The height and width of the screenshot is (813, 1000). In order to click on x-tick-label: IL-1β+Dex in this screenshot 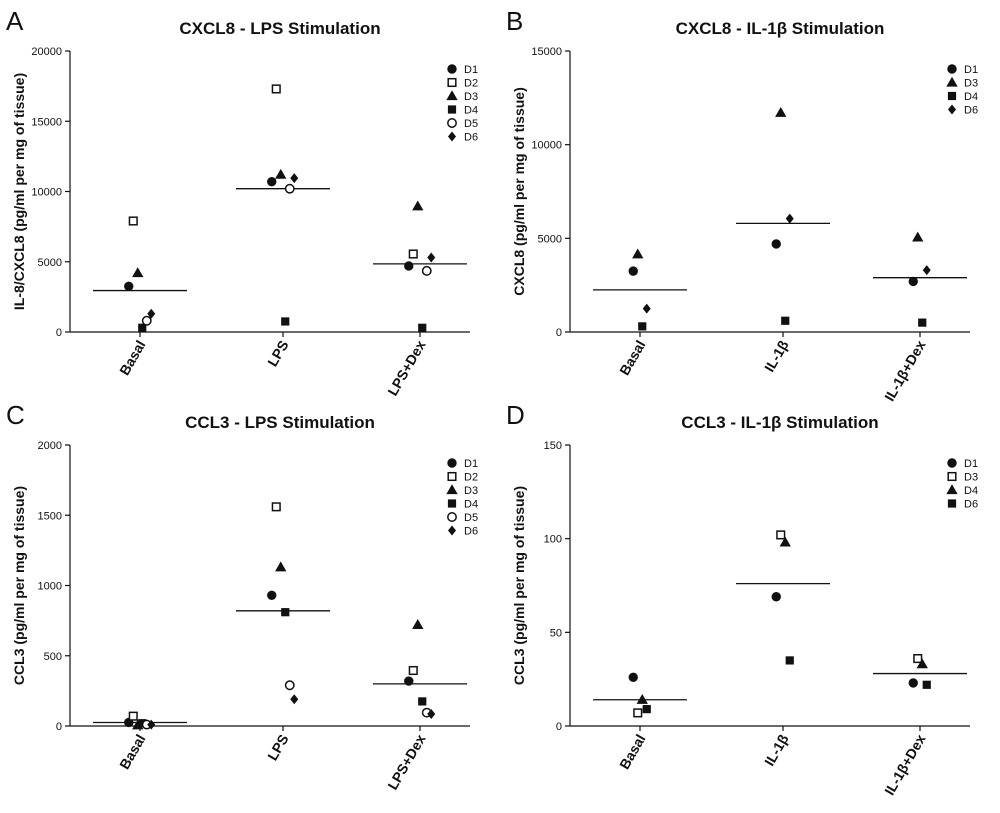, I will do `click(905, 764)`.